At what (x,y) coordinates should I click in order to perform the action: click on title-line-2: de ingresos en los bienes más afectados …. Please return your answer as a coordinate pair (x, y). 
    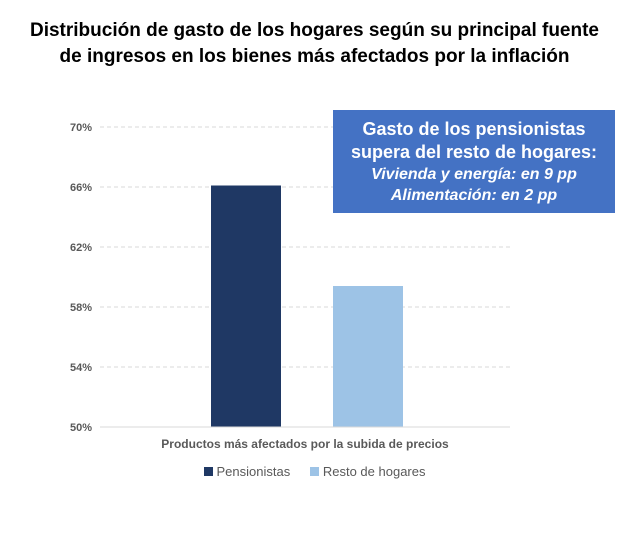
    Looking at the image, I should click on (314, 56).